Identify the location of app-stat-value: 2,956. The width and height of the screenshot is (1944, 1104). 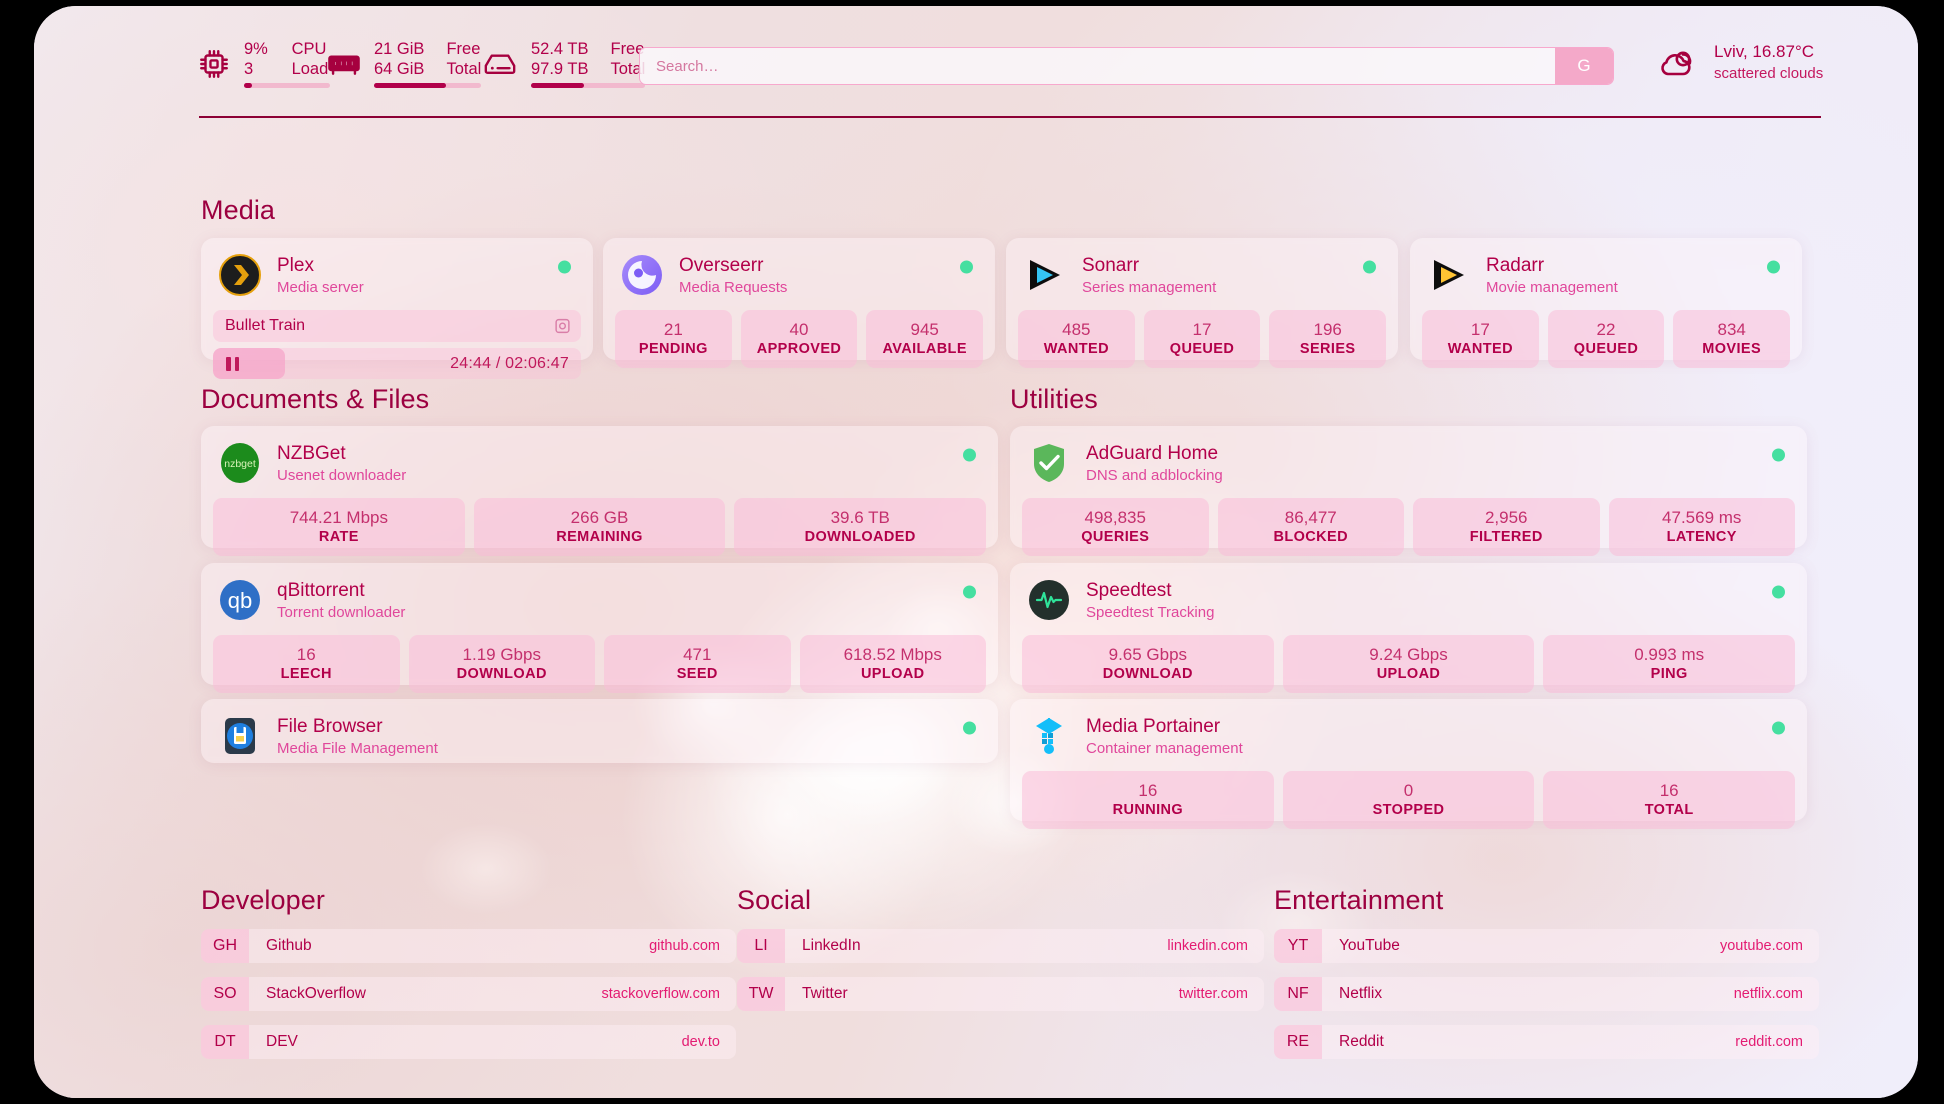
(1506, 517).